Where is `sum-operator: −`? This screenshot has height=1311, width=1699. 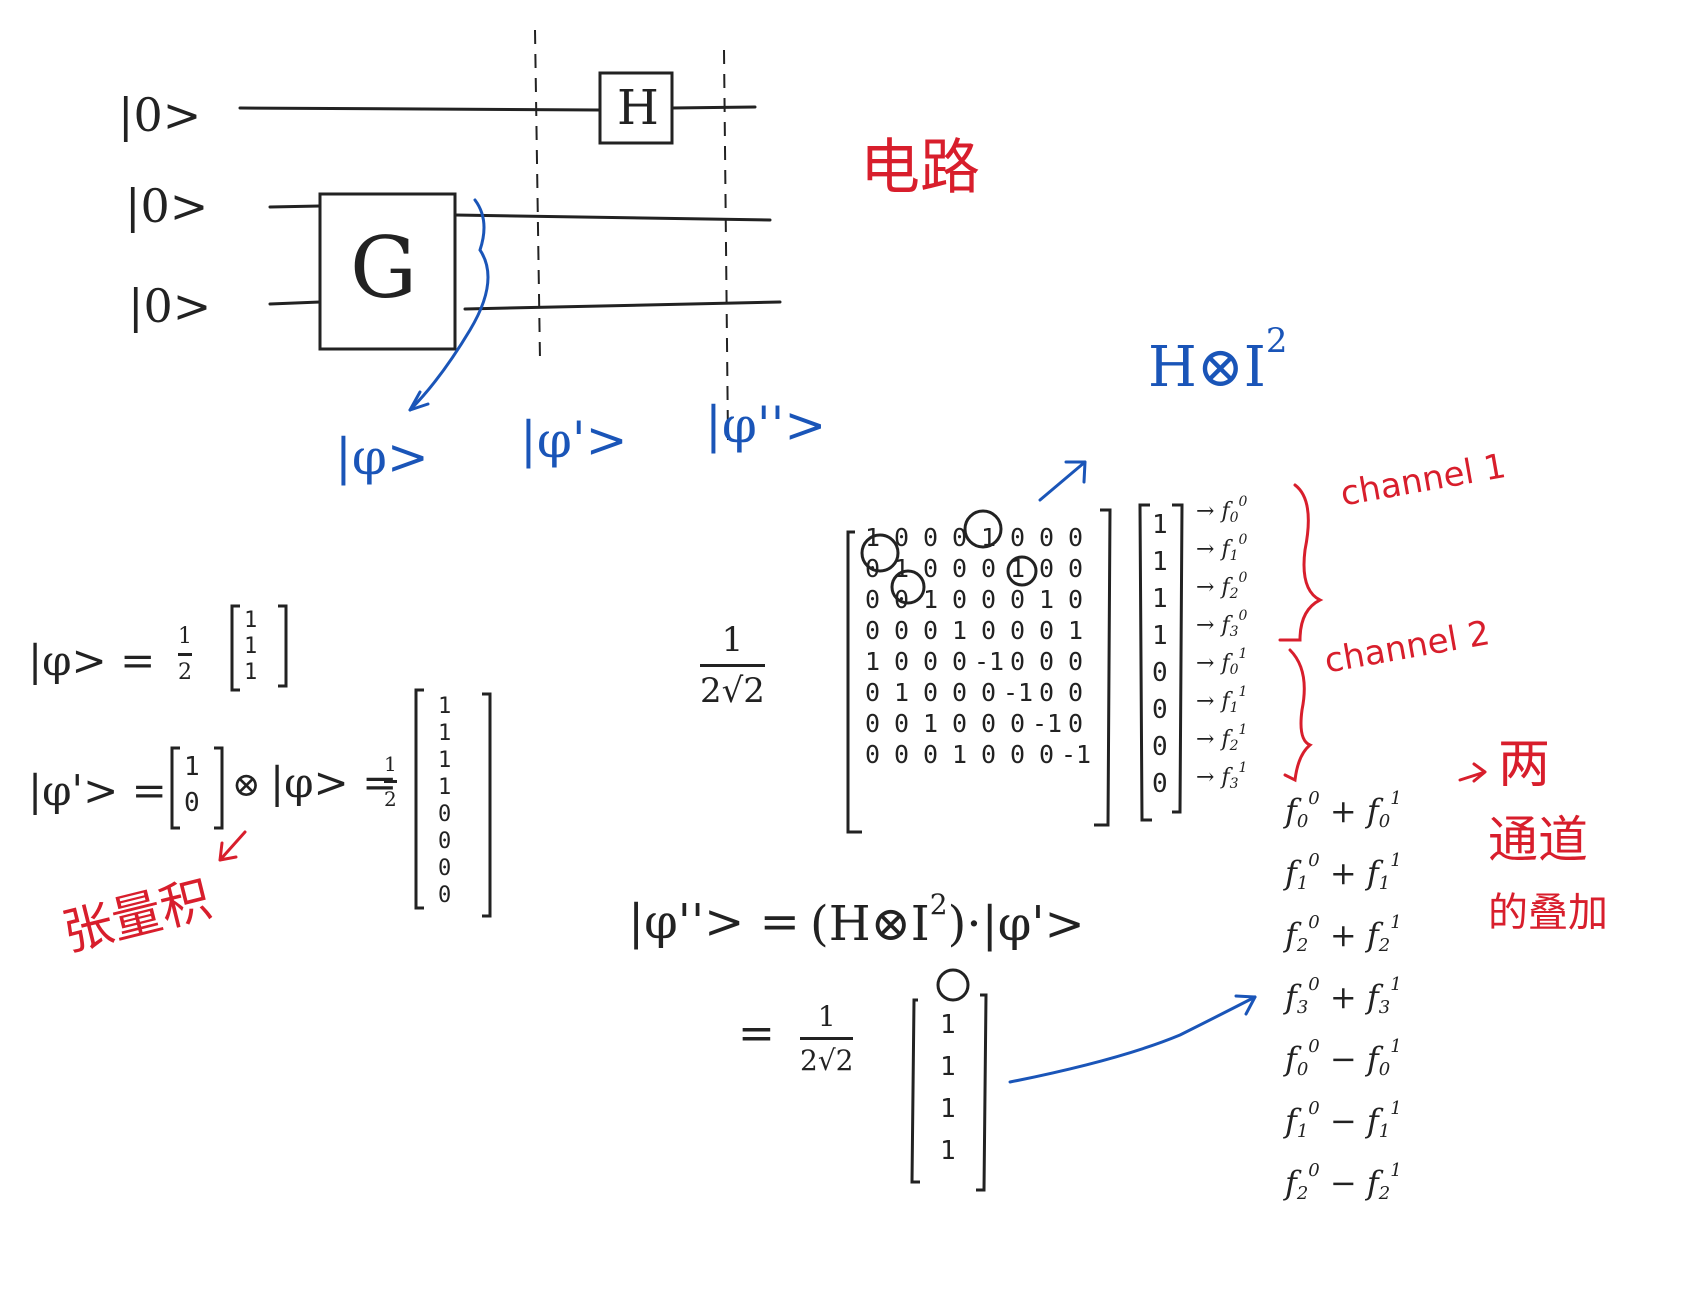 sum-operator: − is located at coordinates (1343, 1121).